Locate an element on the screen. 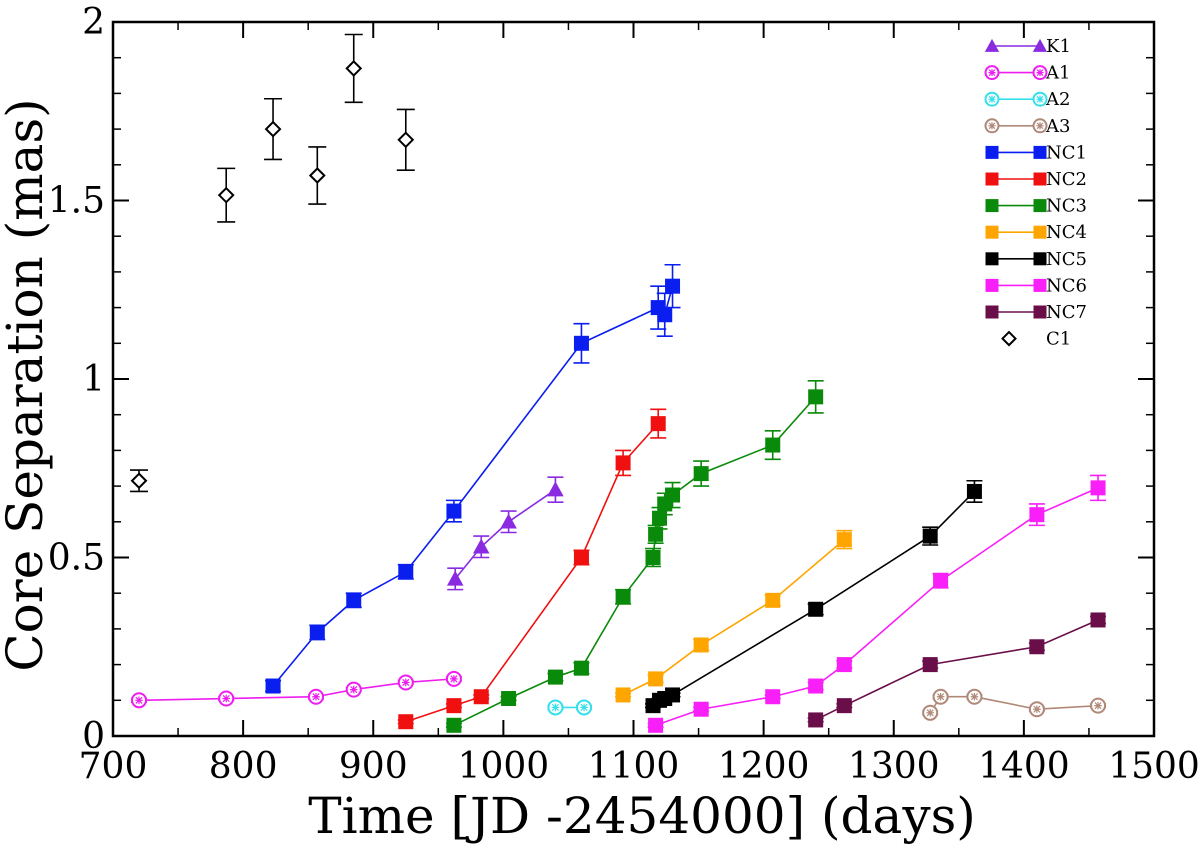 Image resolution: width=1200 pixels, height=852 pixels. series-a1-point-3-hatch is located at coordinates (353, 689).